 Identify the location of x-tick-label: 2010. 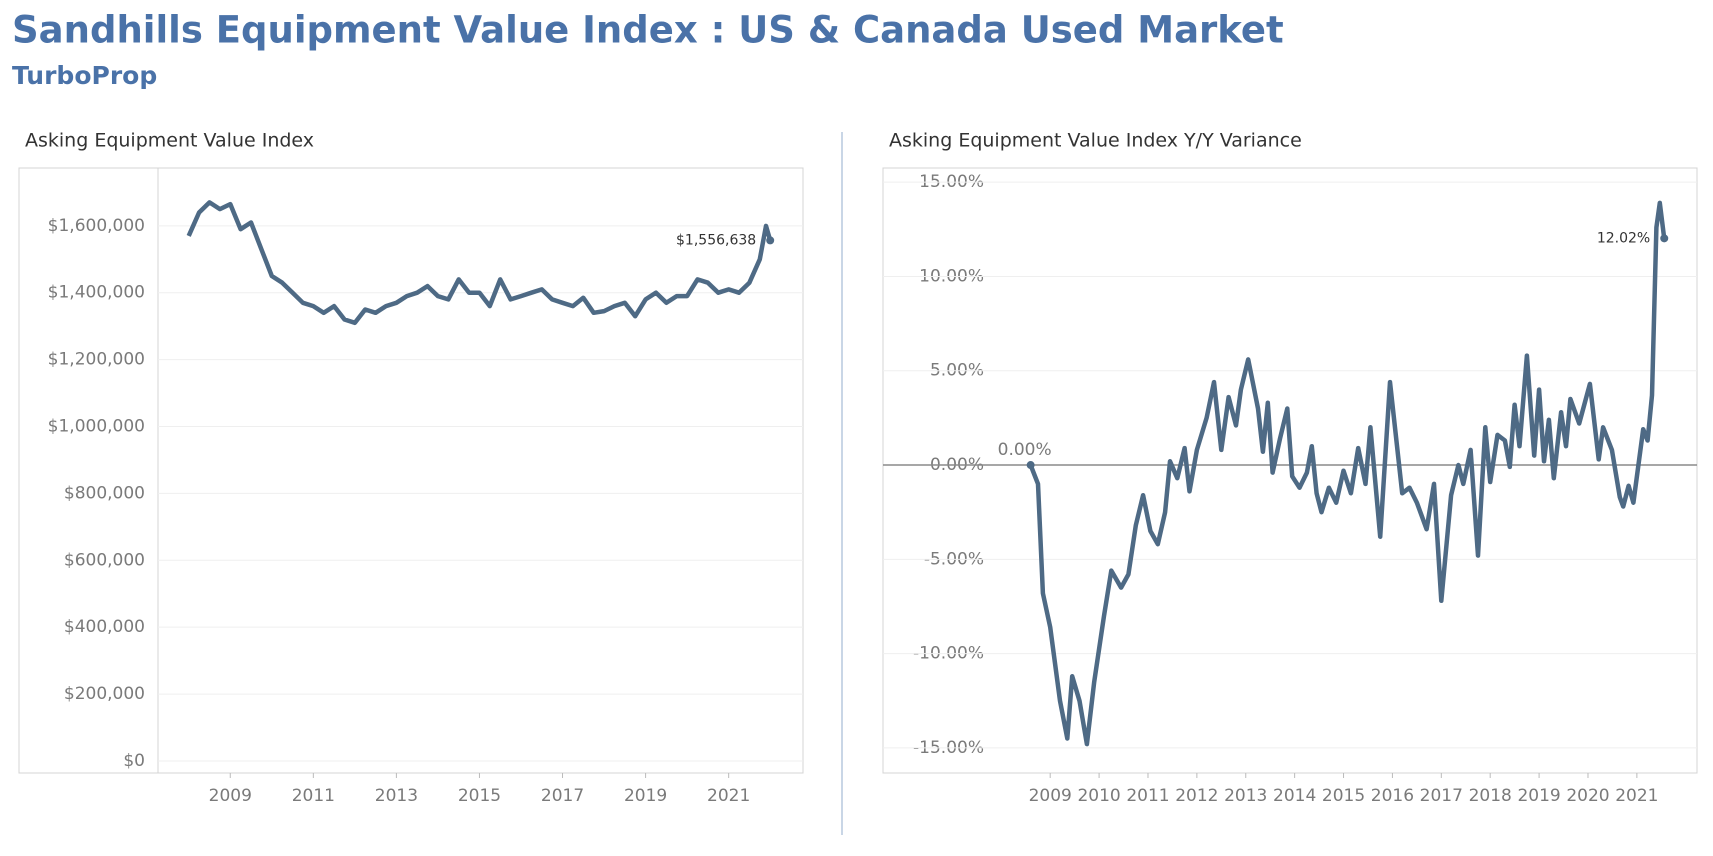
(1098, 796).